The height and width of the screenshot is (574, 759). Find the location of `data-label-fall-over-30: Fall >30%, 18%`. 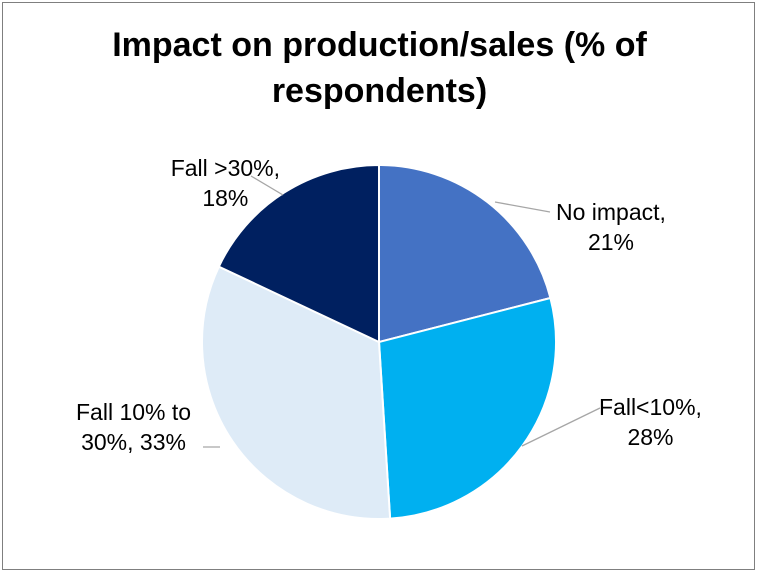

data-label-fall-over-30: Fall >30%, 18% is located at coordinates (225, 183).